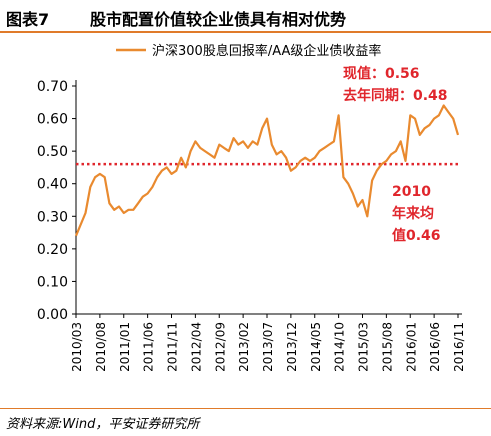 The image size is (491, 436). I want to click on y-tick-label: 0.10, so click(52, 282).